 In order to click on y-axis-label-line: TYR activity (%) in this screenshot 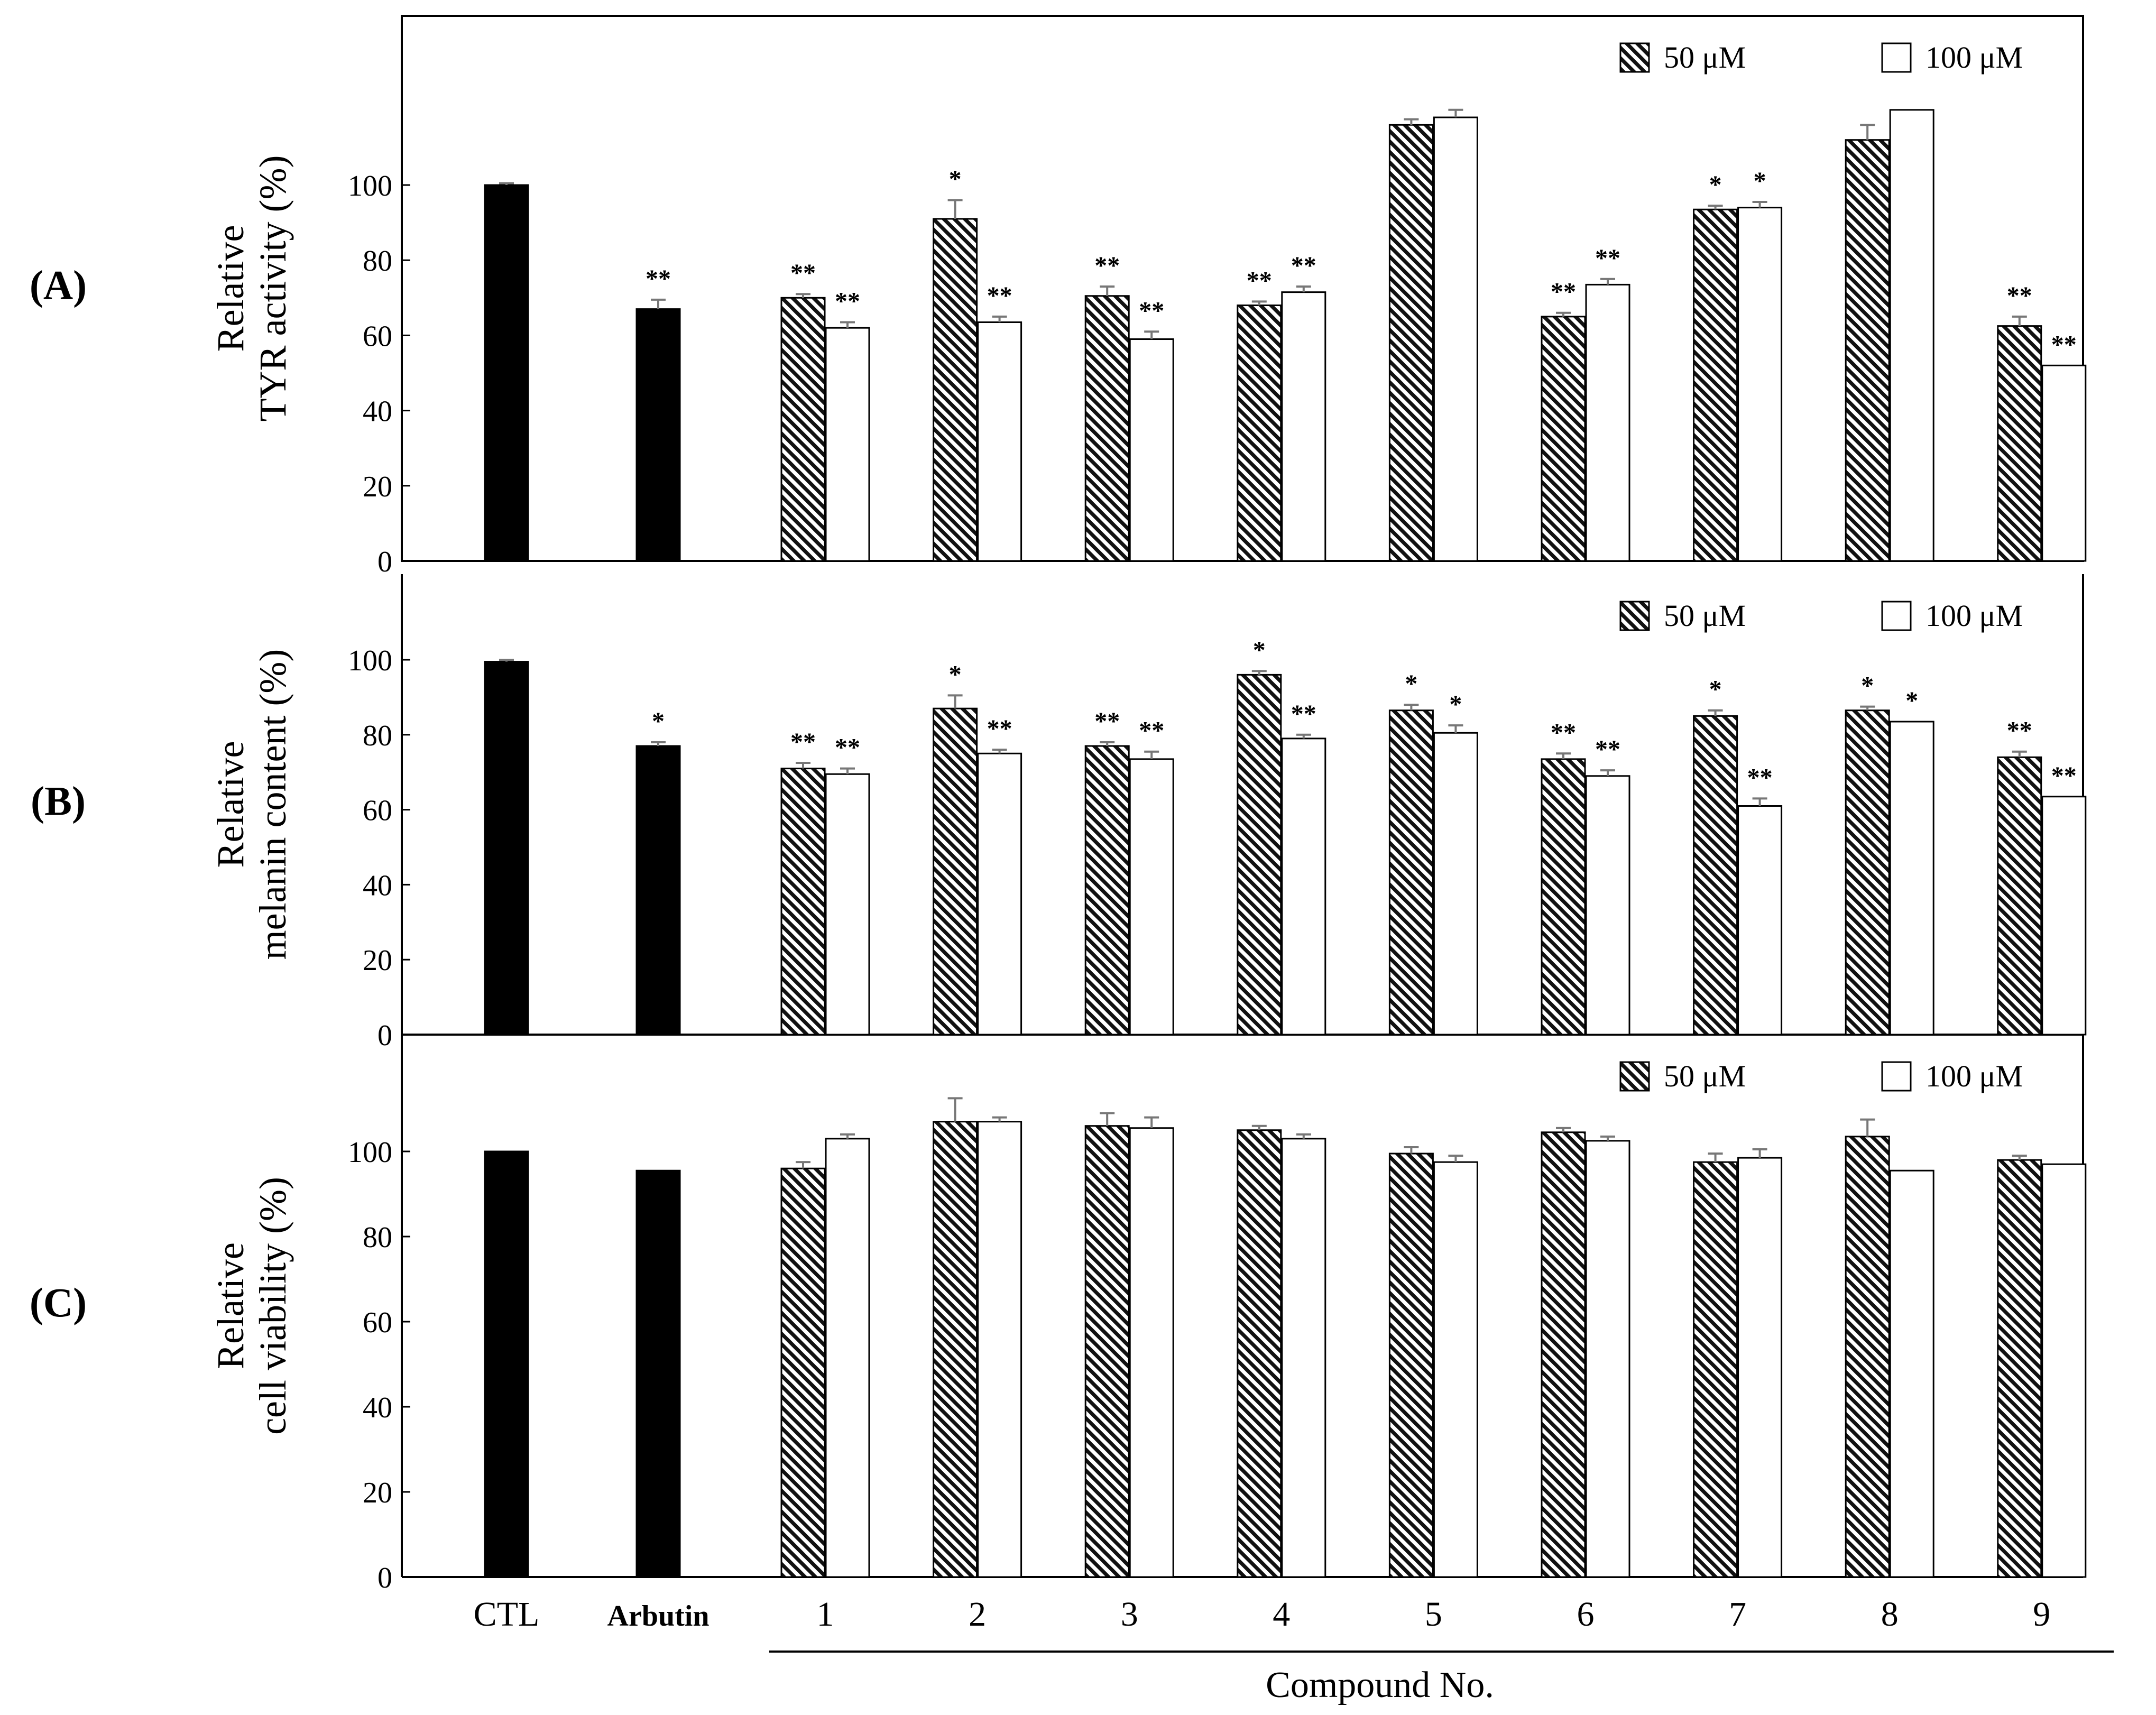, I will do `click(273, 288)`.